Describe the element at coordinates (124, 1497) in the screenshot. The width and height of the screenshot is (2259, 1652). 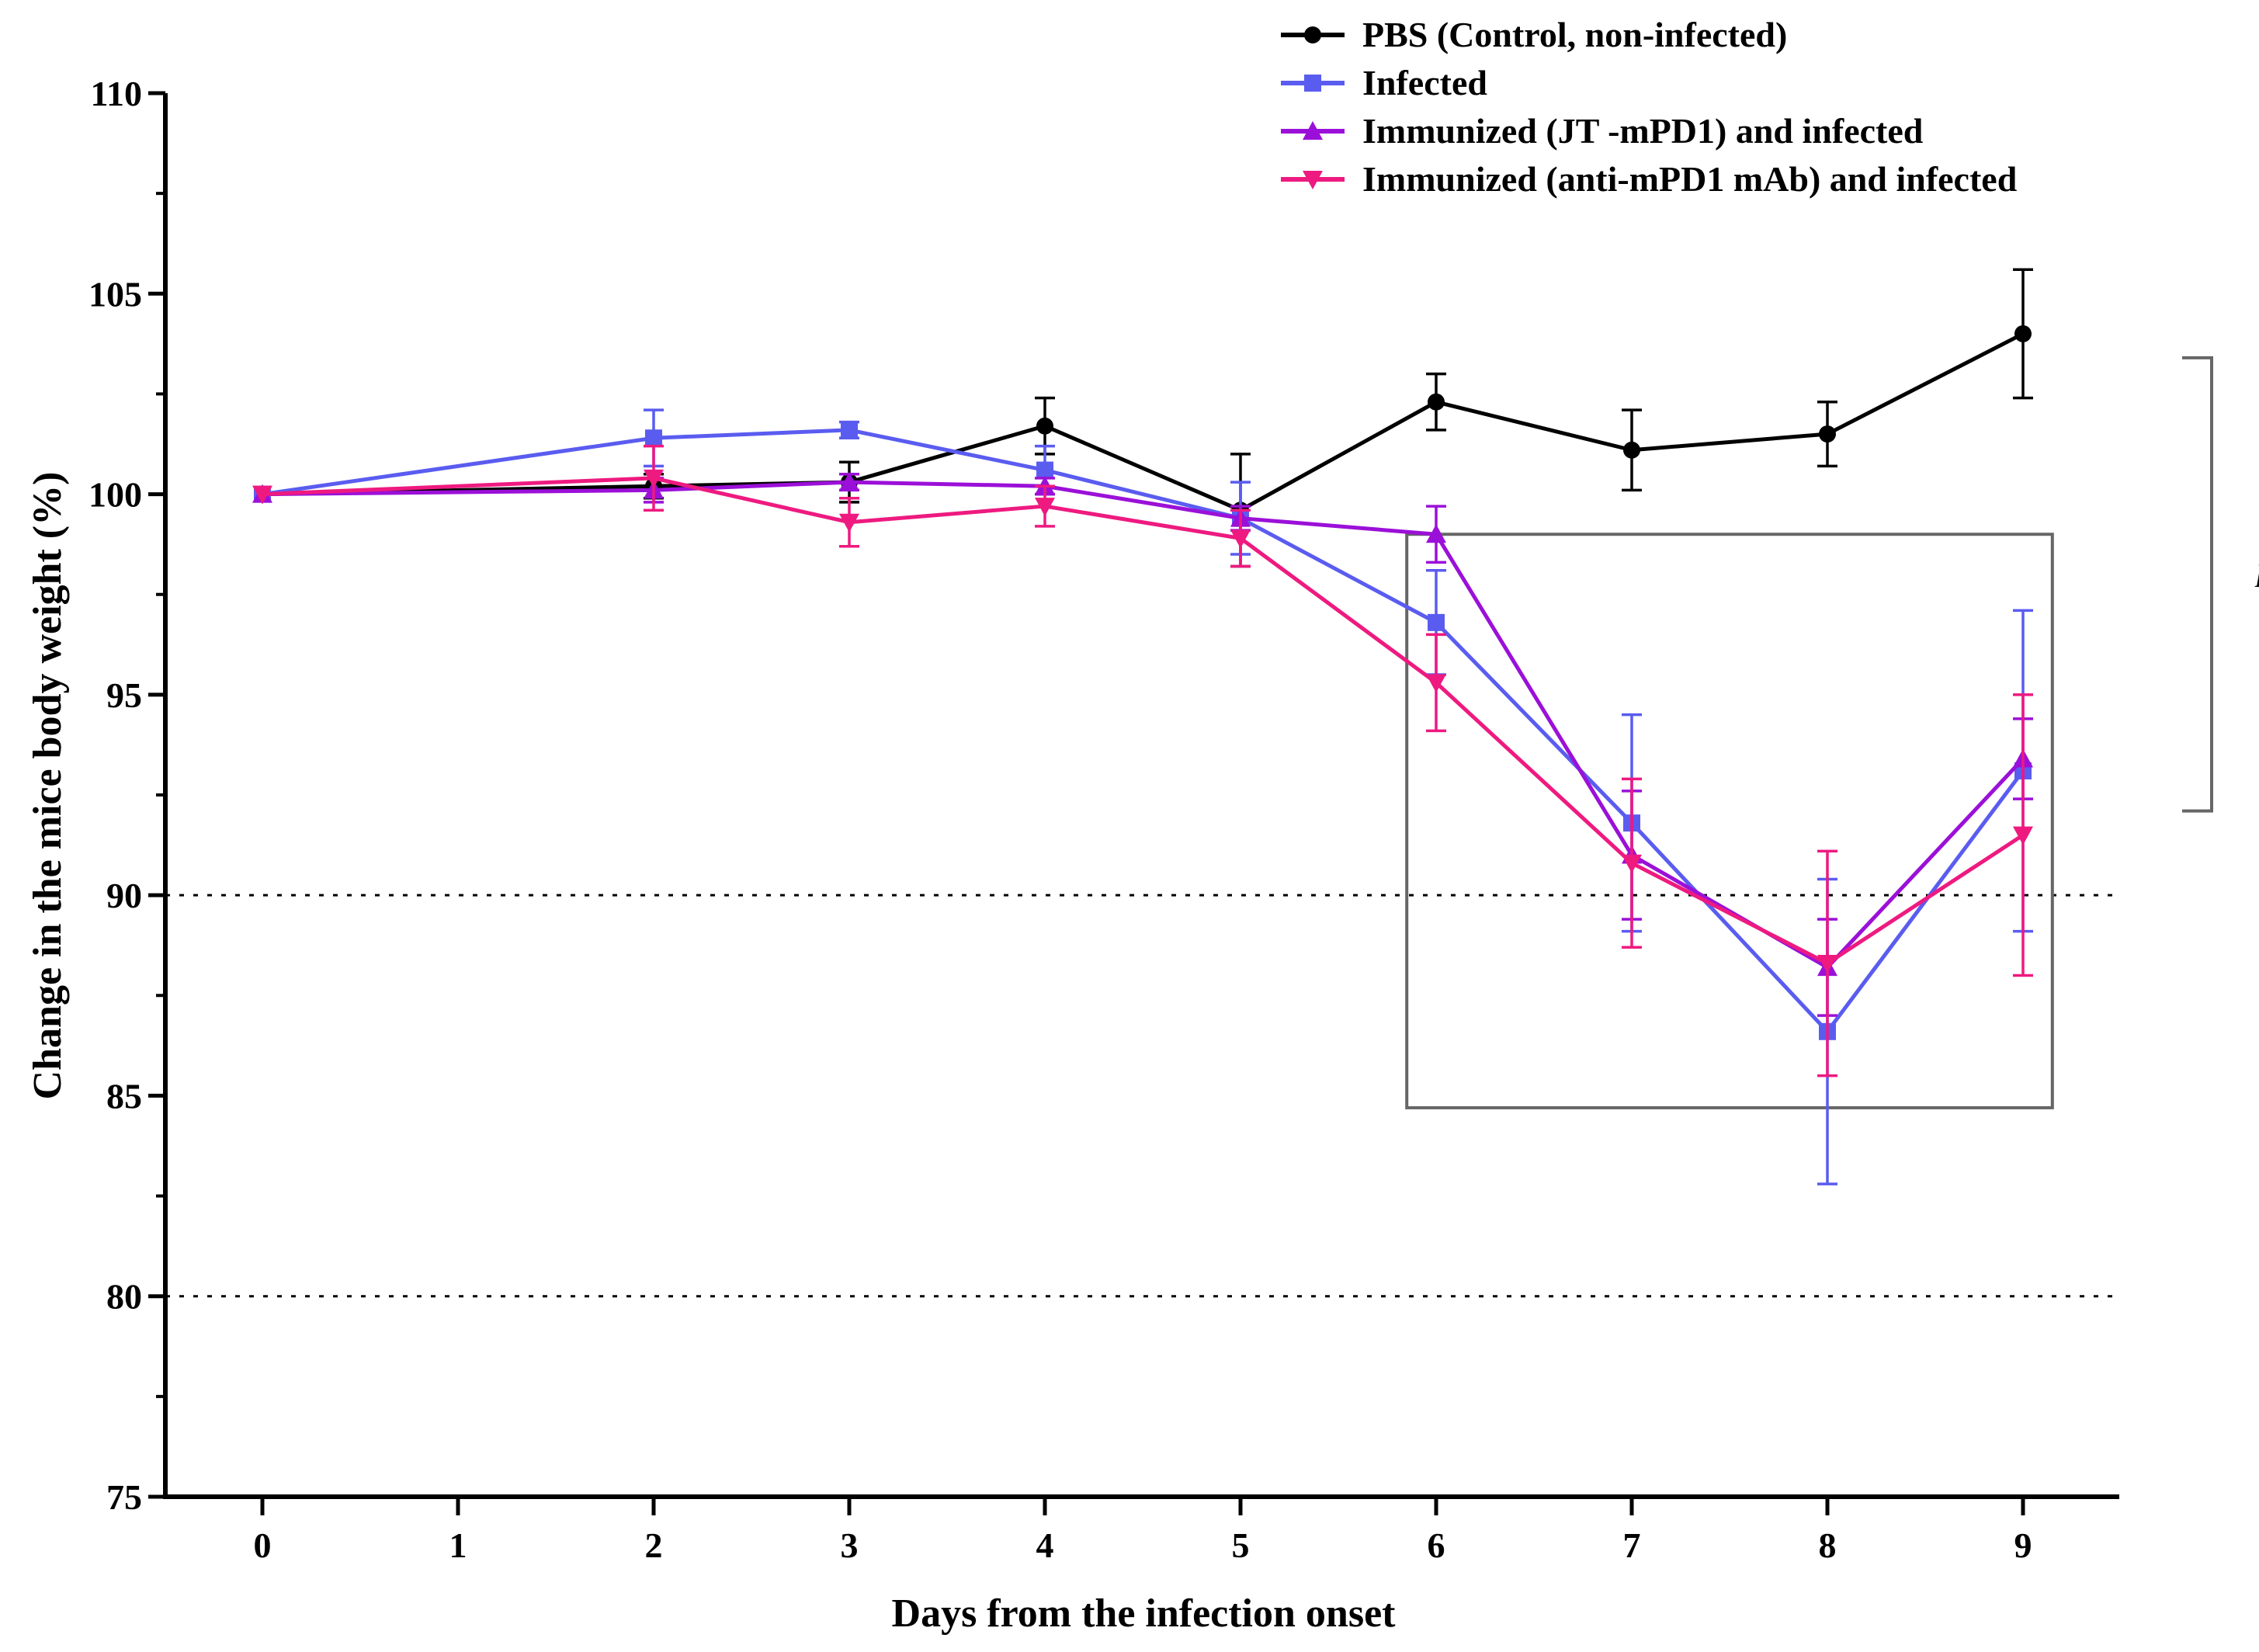
I see `y-tick-label-75: 75` at that location.